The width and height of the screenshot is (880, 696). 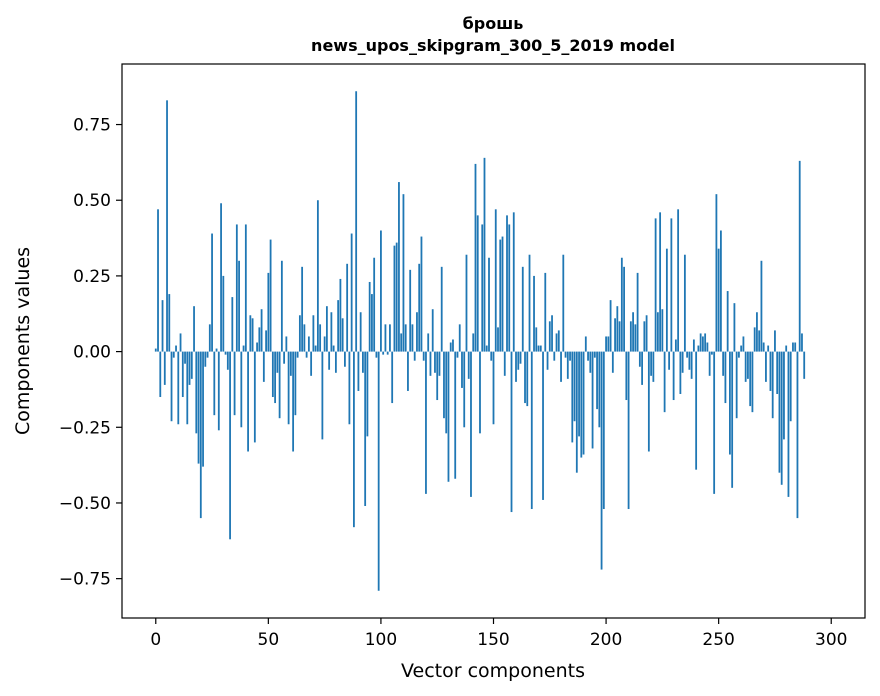 I want to click on y-tick-label: 0.25, so click(x=92, y=277).